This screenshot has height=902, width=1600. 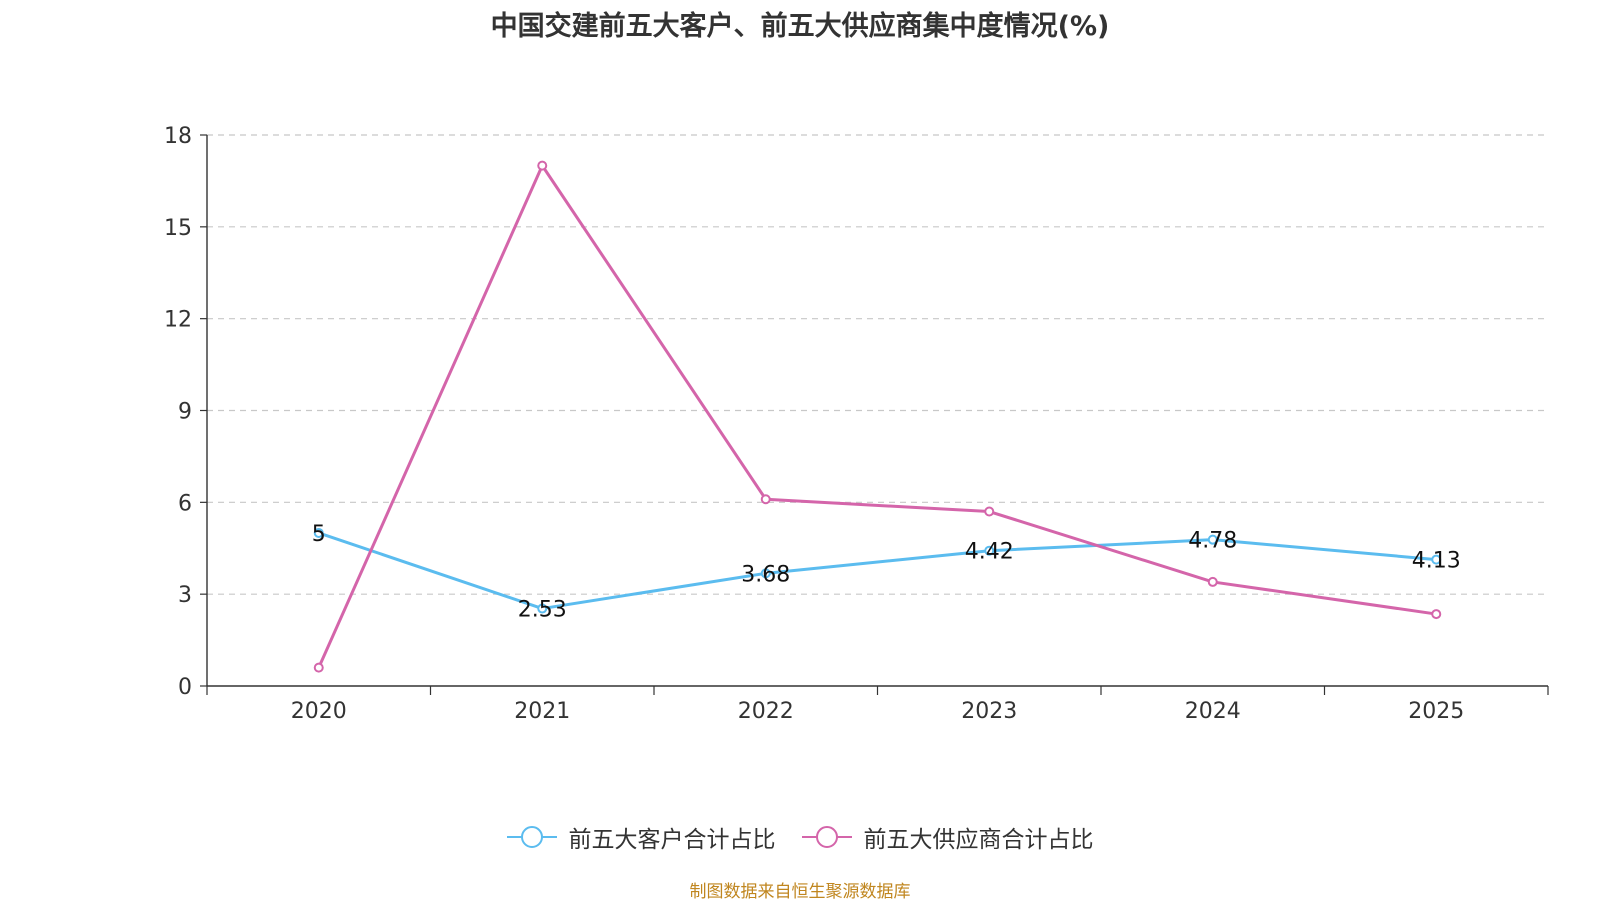 I want to click on data-label: 3.68, so click(x=765, y=574).